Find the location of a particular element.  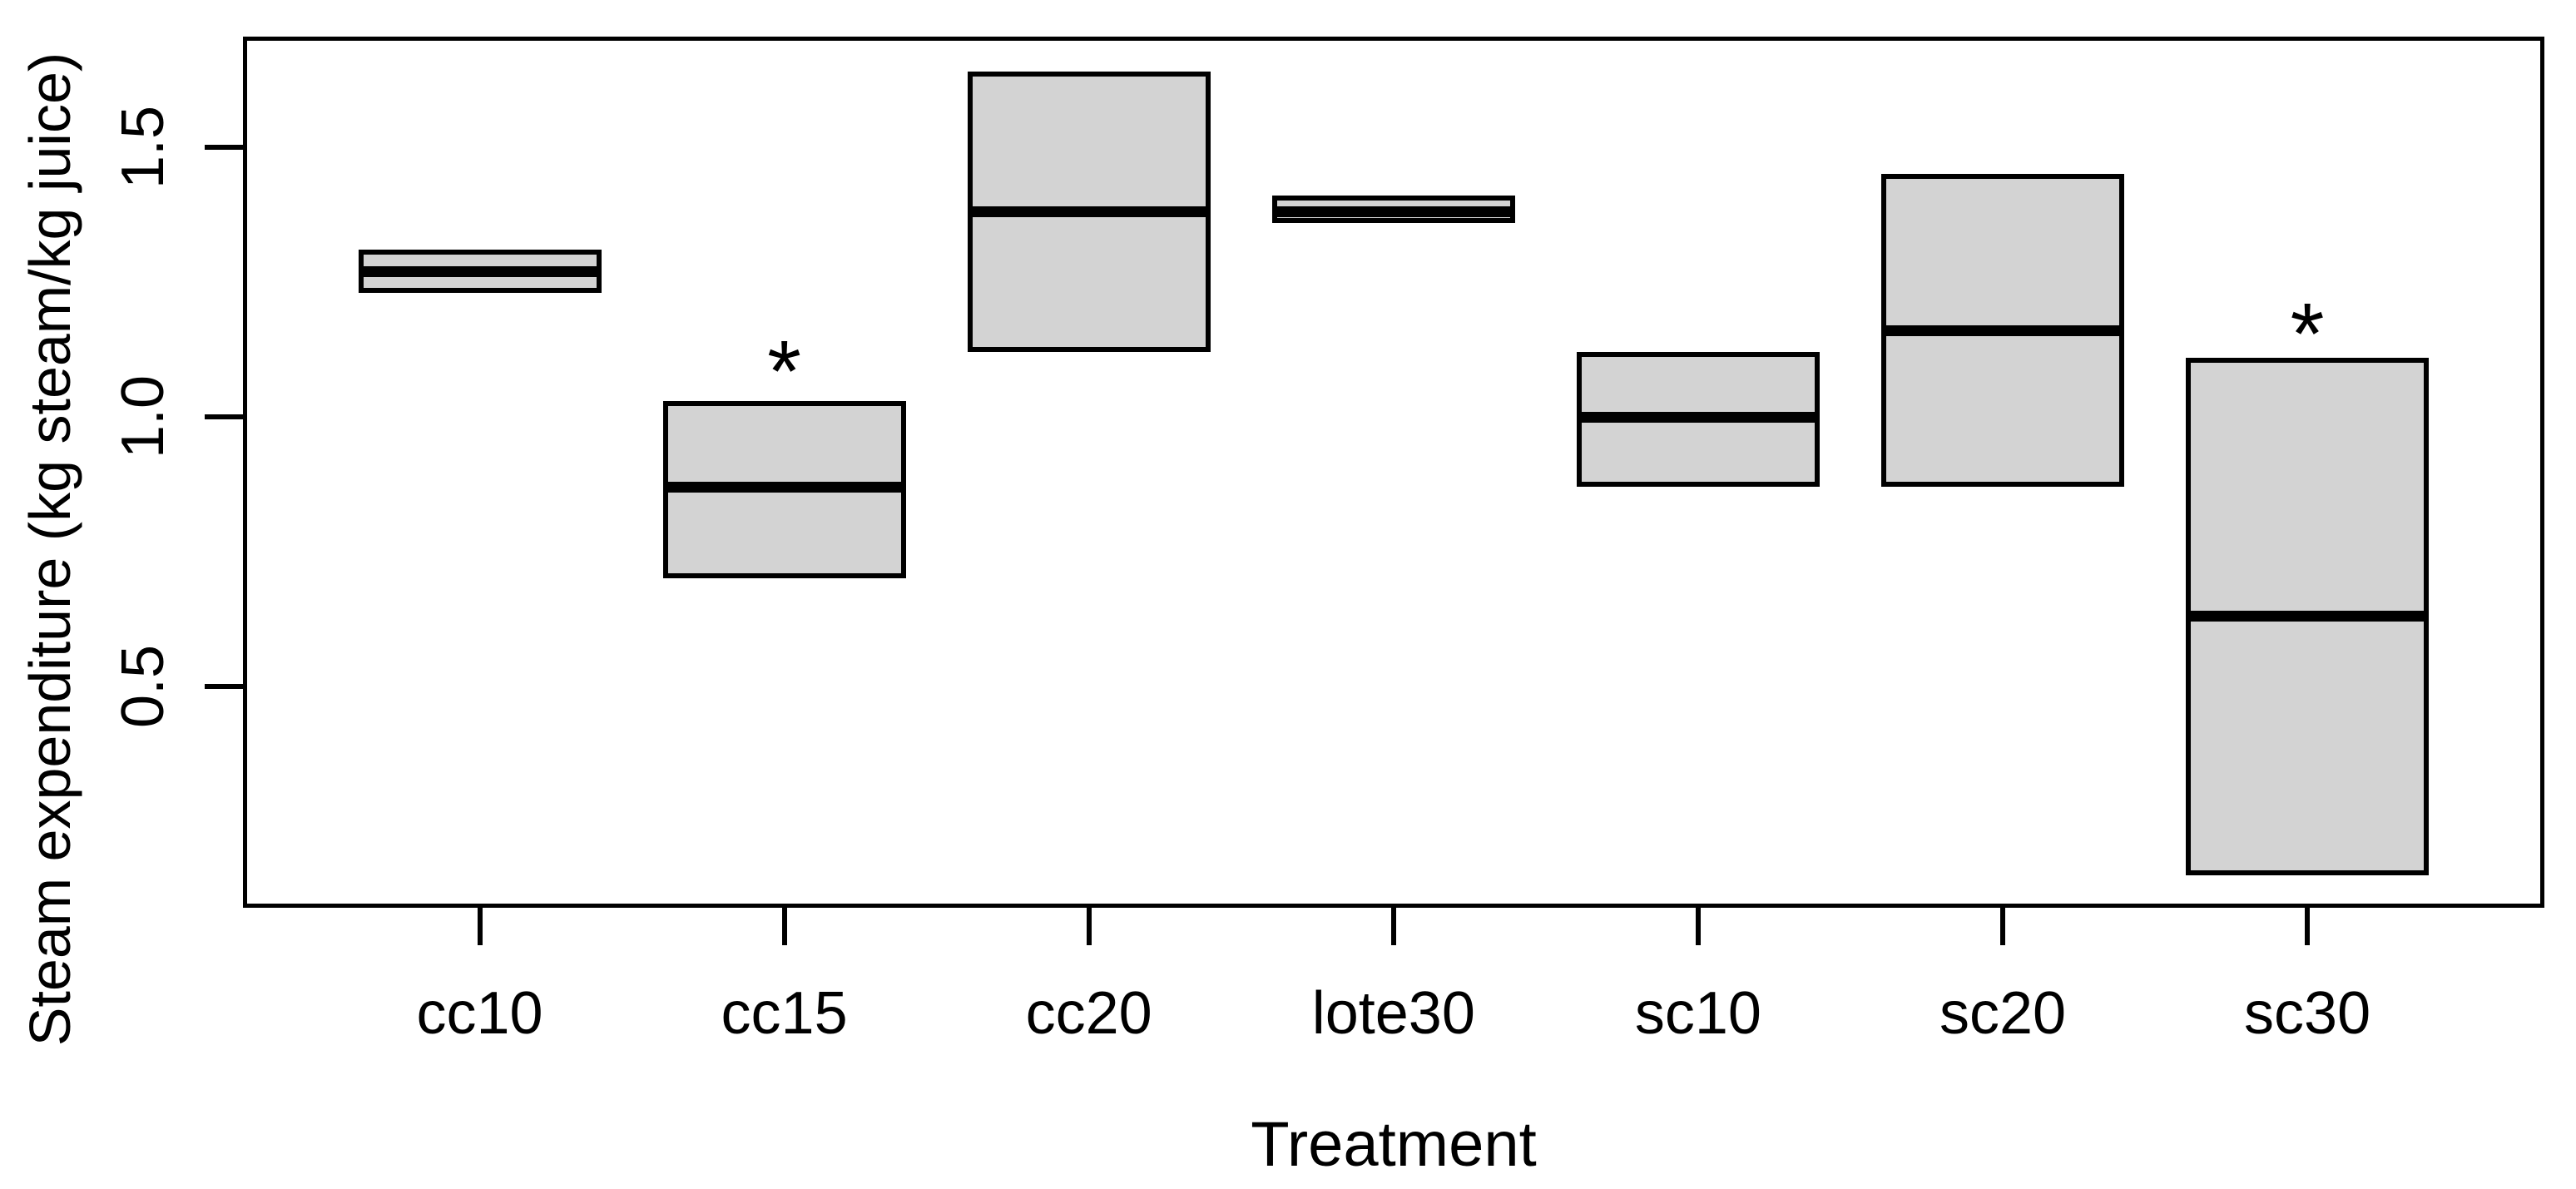

x-tick-cc15 is located at coordinates (784, 926).